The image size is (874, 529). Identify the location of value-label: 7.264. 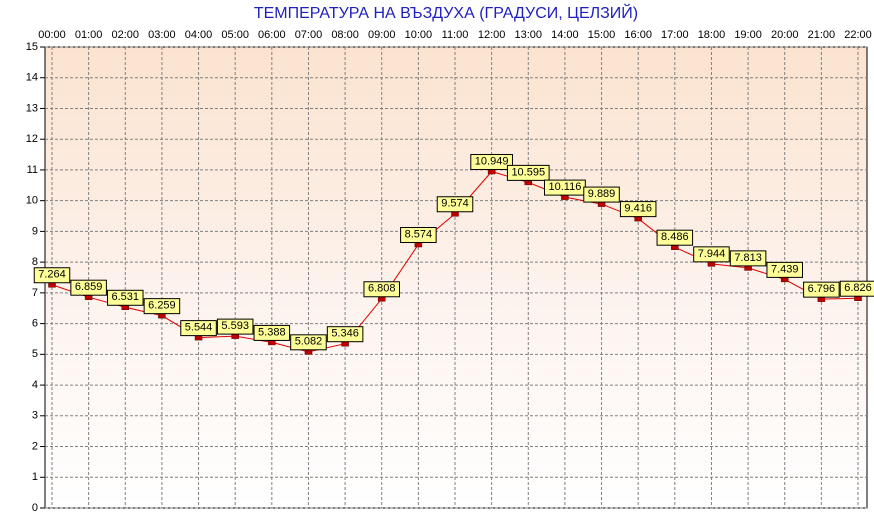
(52, 275).